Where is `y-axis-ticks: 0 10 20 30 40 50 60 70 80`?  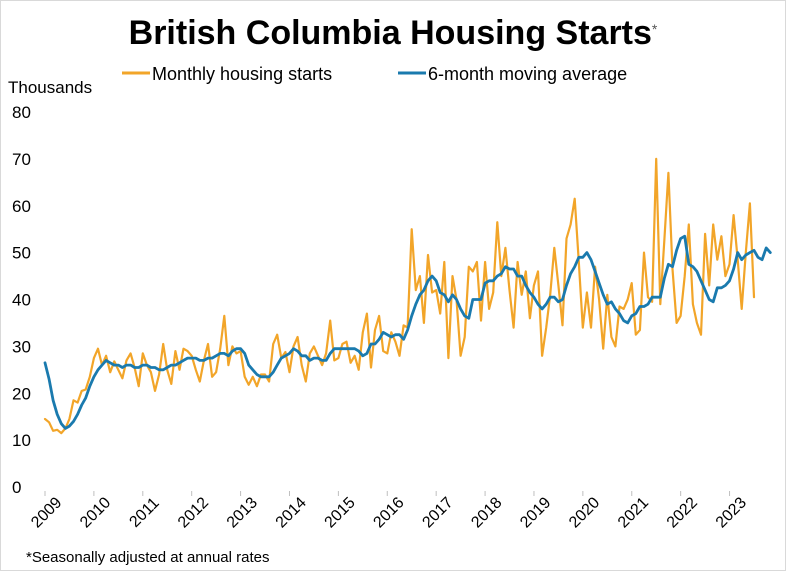 y-axis-ticks: 0 10 20 30 40 50 60 70 80 is located at coordinates (21, 300).